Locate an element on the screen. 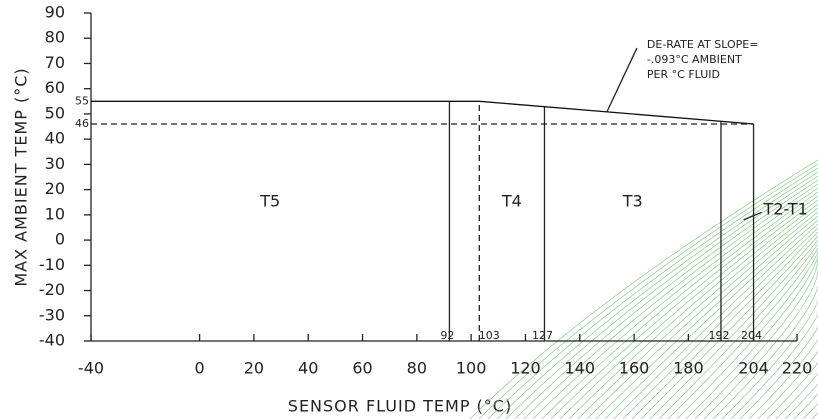 Image resolution: width=818 pixels, height=419 pixels. boundary-label: 127 is located at coordinates (542, 335).